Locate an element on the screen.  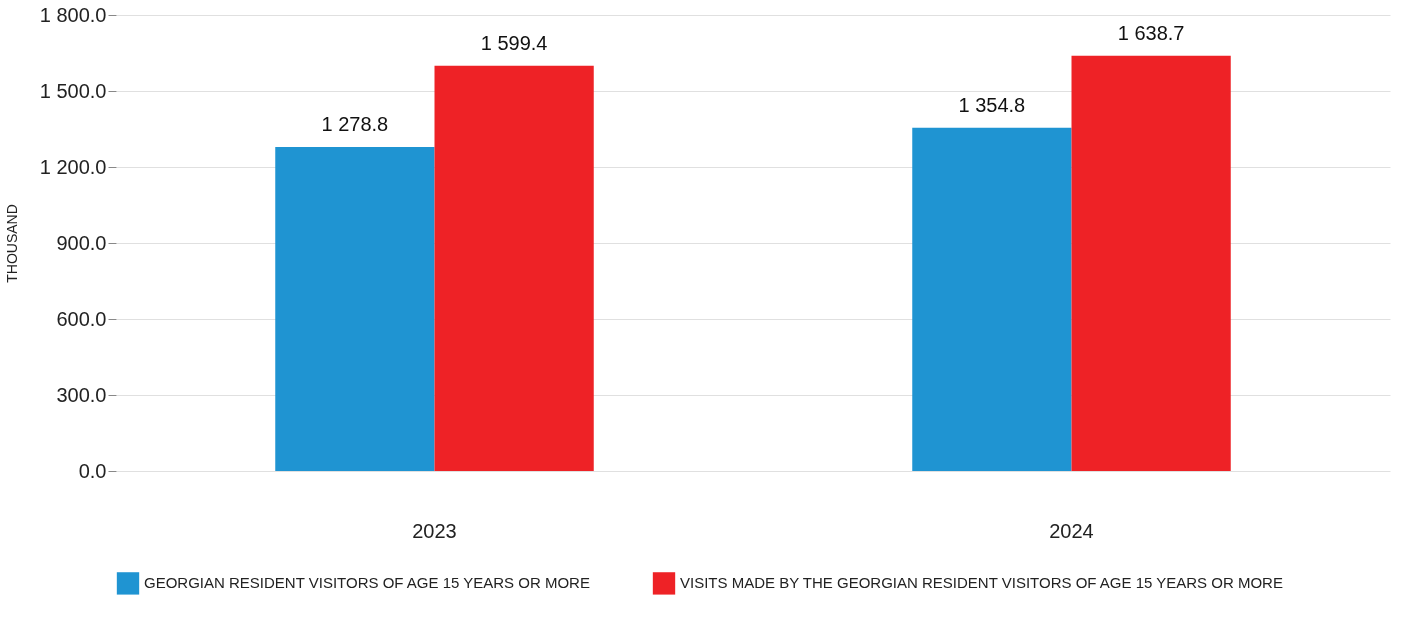
legend-label: GEORGIAN RESIDENT VISITORS OF AGE 15 YEARS OR MORE is located at coordinates (367, 583).